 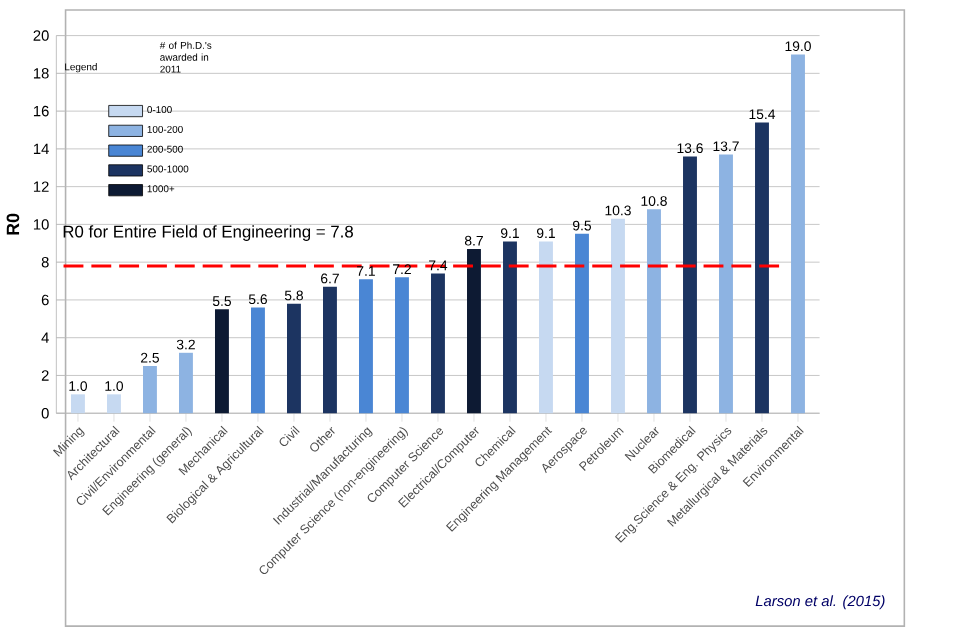 What do you see at coordinates (13, 224) in the screenshot?
I see `y-axis-title: R0` at bounding box center [13, 224].